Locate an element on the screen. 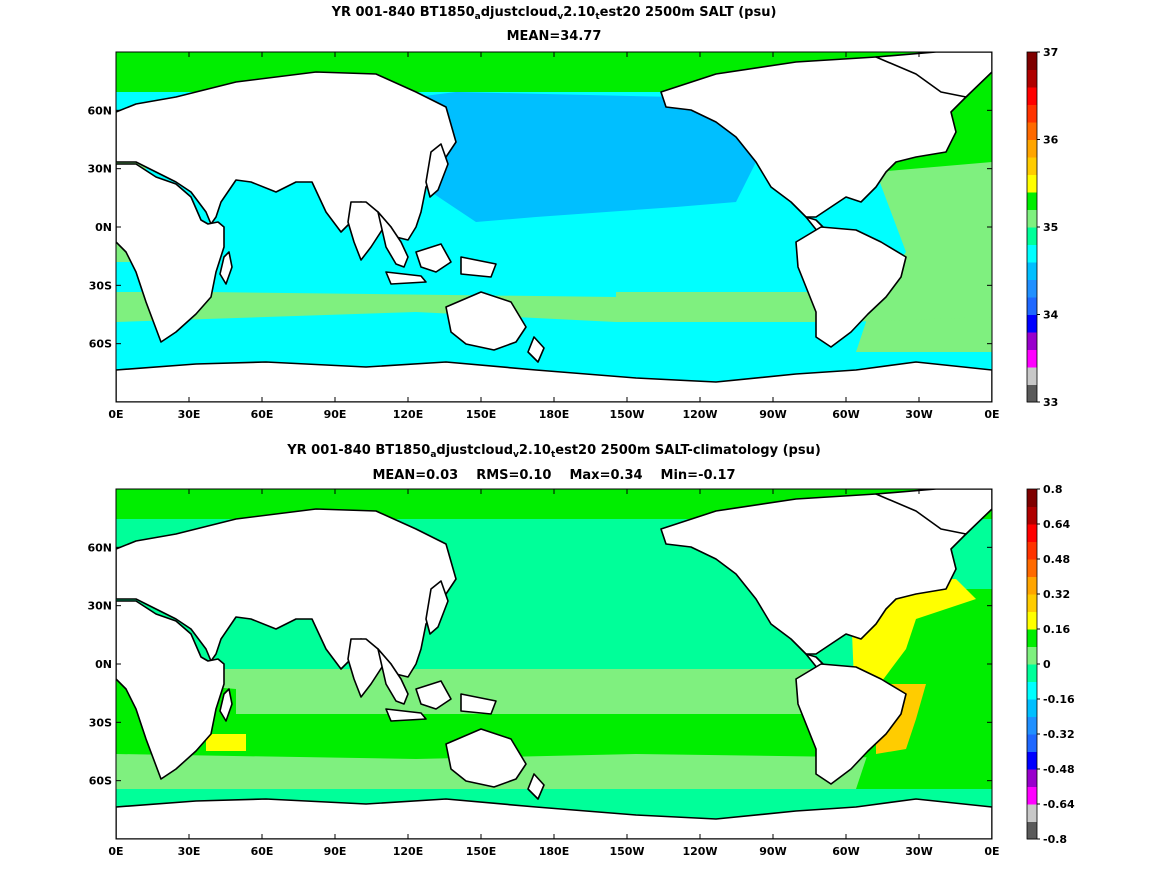 This screenshot has height=875, width=1167. colorbar-label: 36 is located at coordinates (1051, 140).